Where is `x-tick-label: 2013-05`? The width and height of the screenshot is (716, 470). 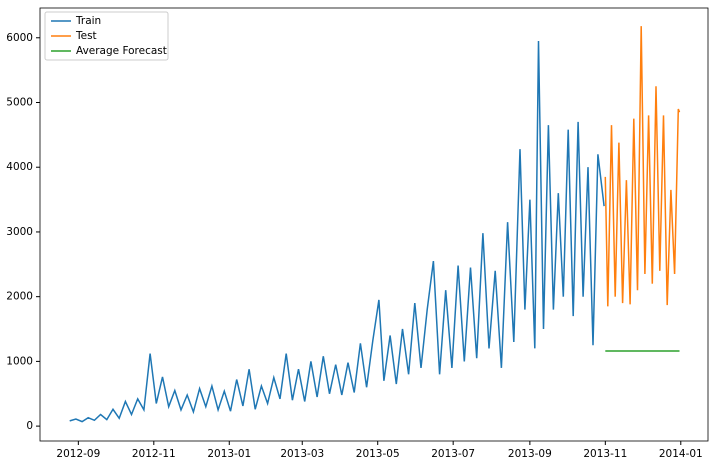 x-tick-label: 2013-05 is located at coordinates (378, 454).